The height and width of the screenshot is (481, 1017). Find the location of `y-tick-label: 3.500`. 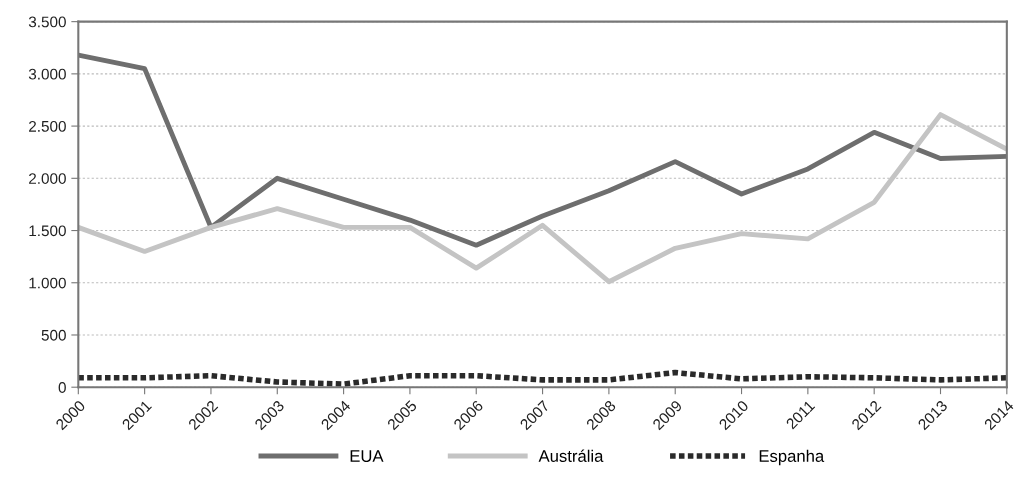

y-tick-label: 3.500 is located at coordinates (47, 22).